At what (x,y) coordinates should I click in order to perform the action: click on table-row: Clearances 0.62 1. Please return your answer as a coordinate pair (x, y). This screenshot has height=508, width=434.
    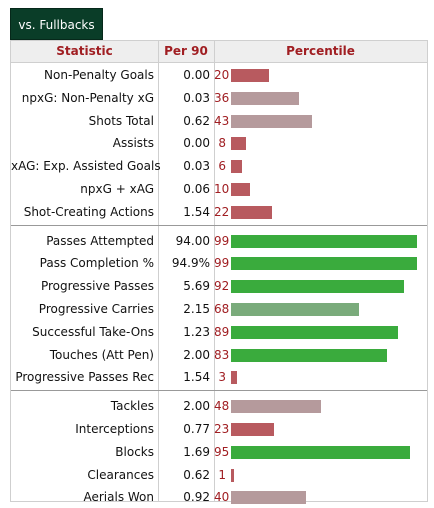
    Looking at the image, I should click on (219, 475).